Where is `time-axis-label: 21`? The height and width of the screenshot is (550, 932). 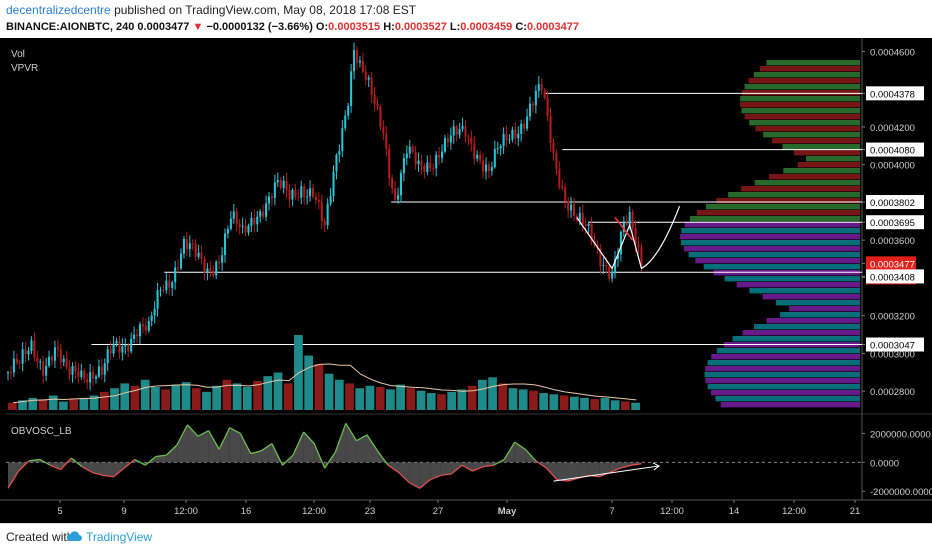 time-axis-label: 21 is located at coordinates (855, 511).